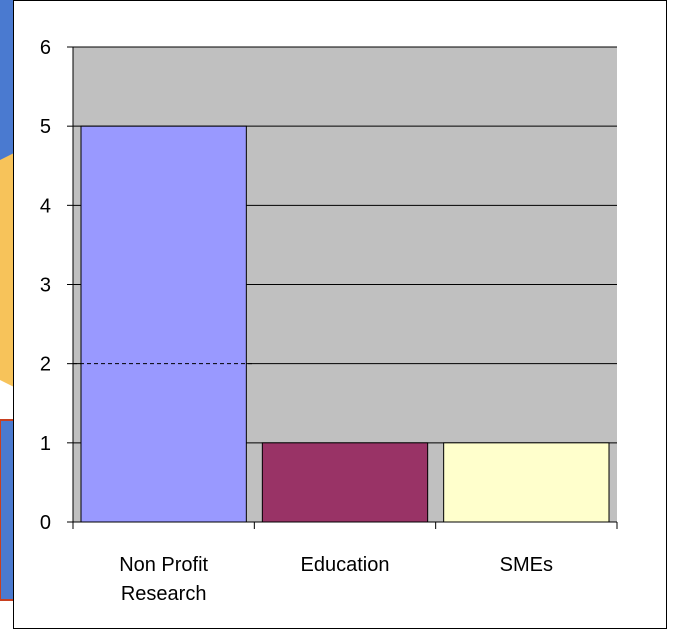 This screenshot has height=634, width=675. I want to click on y-axis-ticks: 0 1 2 3 4 5 6, so click(56, 285).